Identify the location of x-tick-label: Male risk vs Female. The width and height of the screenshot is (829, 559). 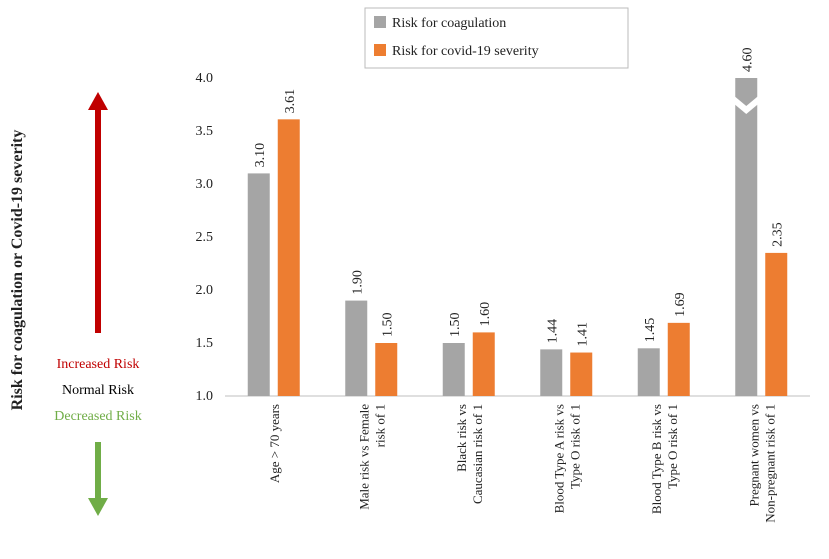
(363, 457).